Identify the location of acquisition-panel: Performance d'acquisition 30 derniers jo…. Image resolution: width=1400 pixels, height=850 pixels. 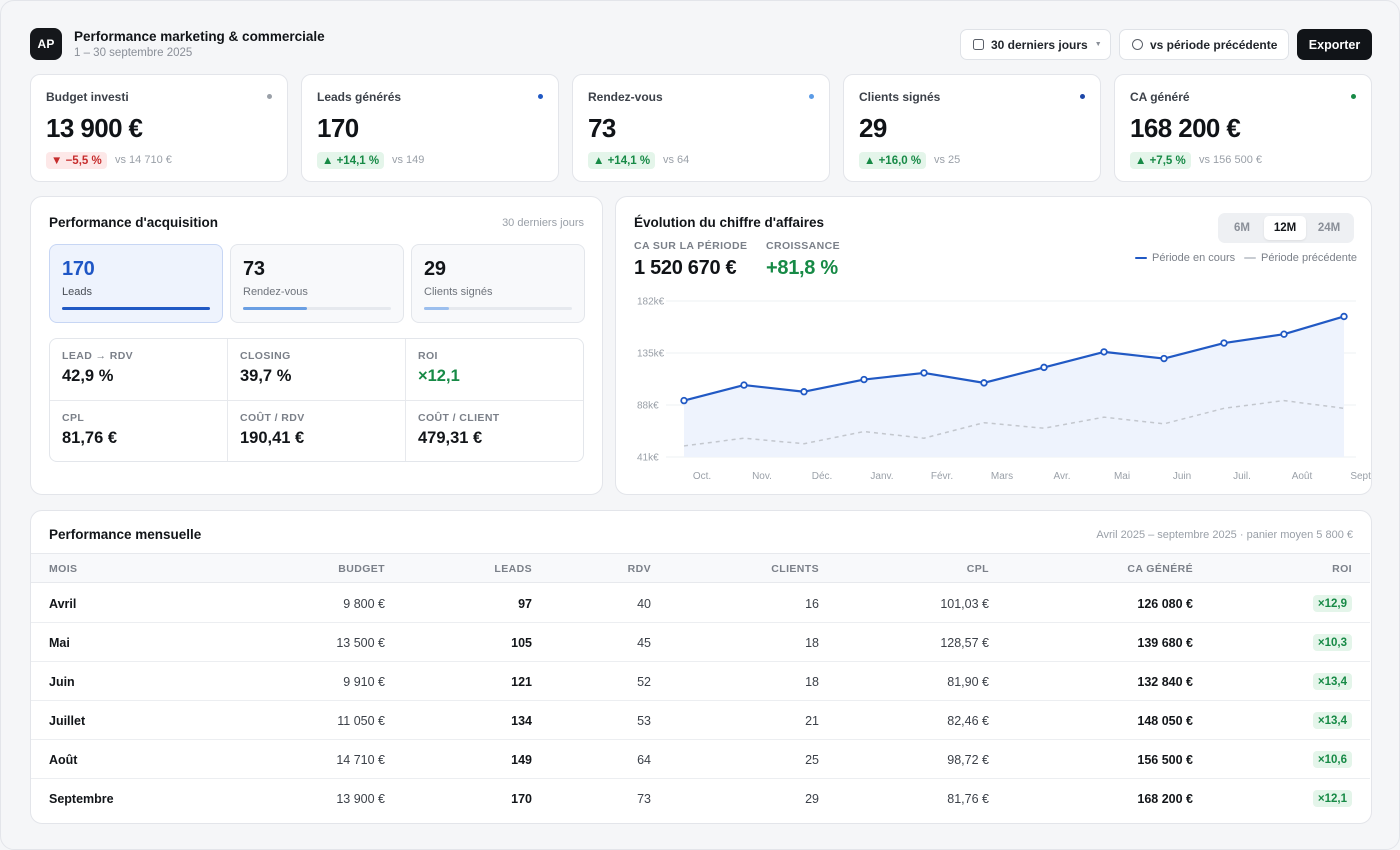
(316, 345).